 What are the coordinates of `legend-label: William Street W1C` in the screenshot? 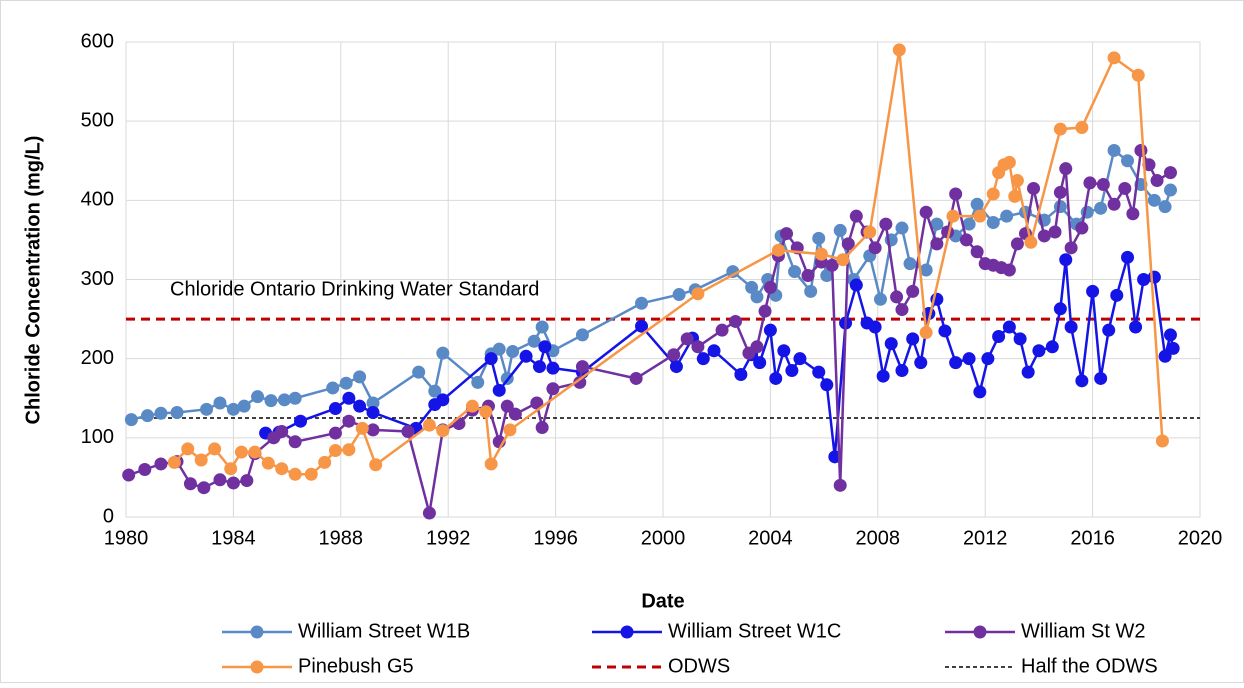 It's located at (754, 631).